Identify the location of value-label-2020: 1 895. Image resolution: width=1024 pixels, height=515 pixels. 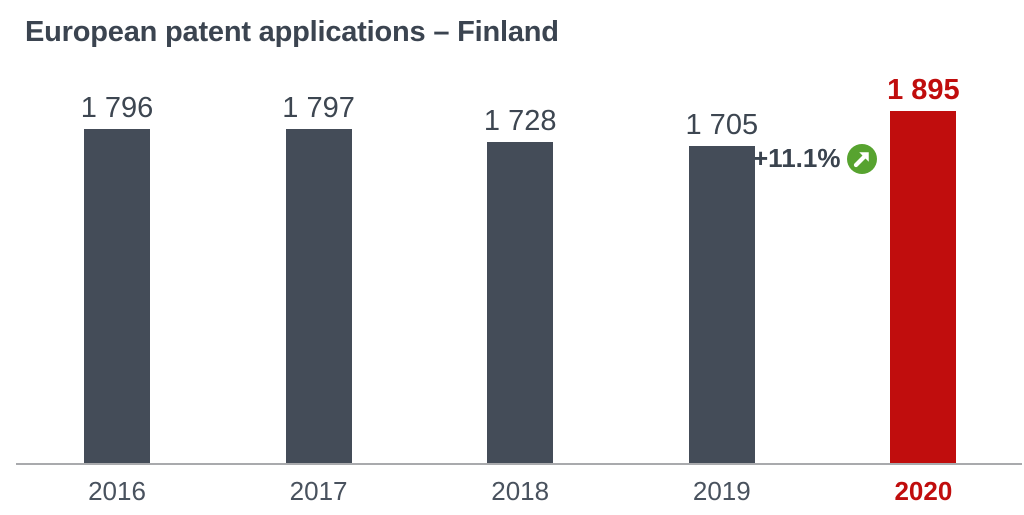
(923, 90).